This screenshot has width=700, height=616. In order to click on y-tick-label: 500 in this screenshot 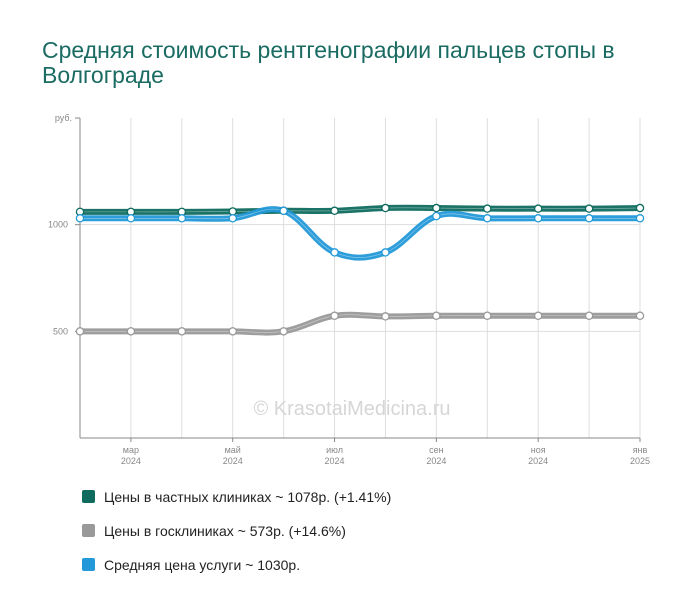, I will do `click(60, 331)`.